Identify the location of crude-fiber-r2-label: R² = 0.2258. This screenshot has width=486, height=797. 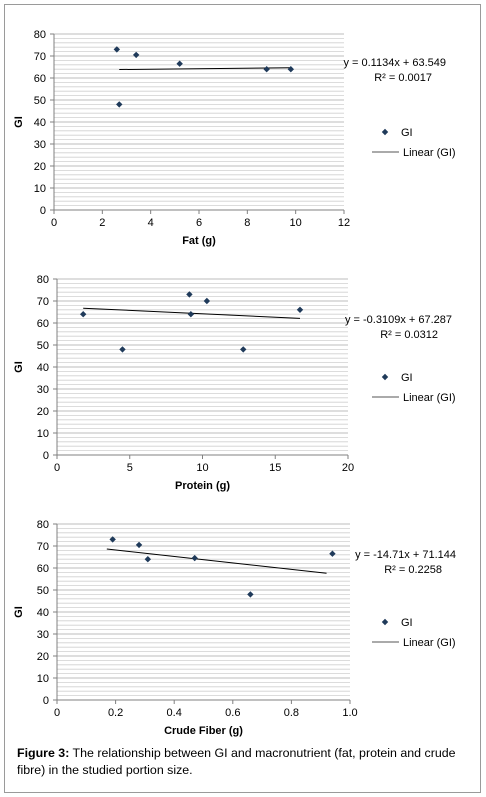
(413, 570).